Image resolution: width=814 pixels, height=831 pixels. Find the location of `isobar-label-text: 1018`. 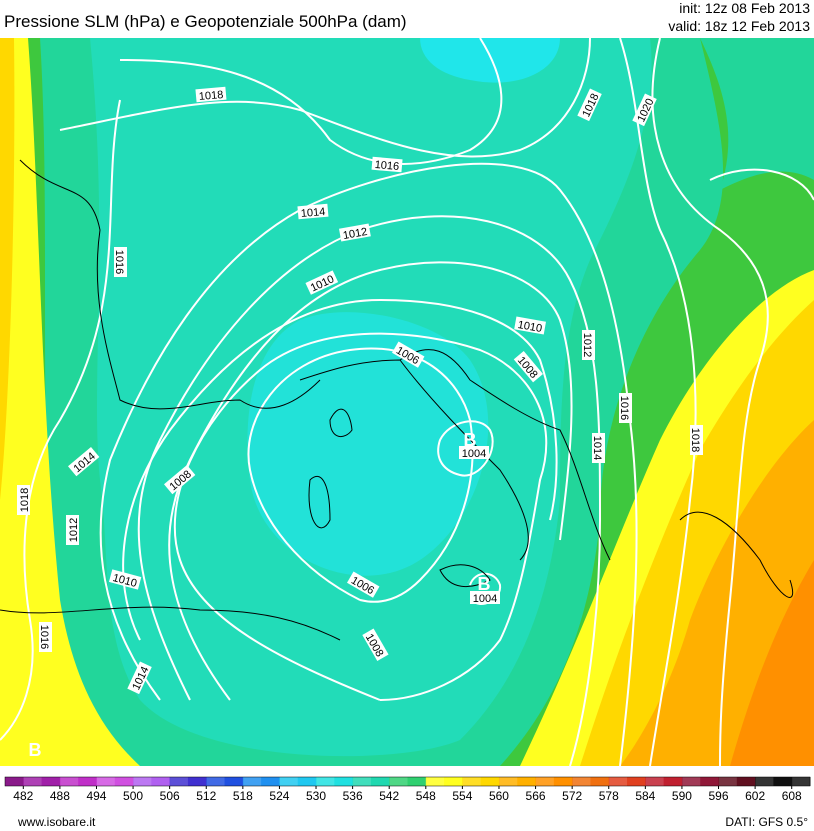

isobar-label-text: 1018 is located at coordinates (695, 440).